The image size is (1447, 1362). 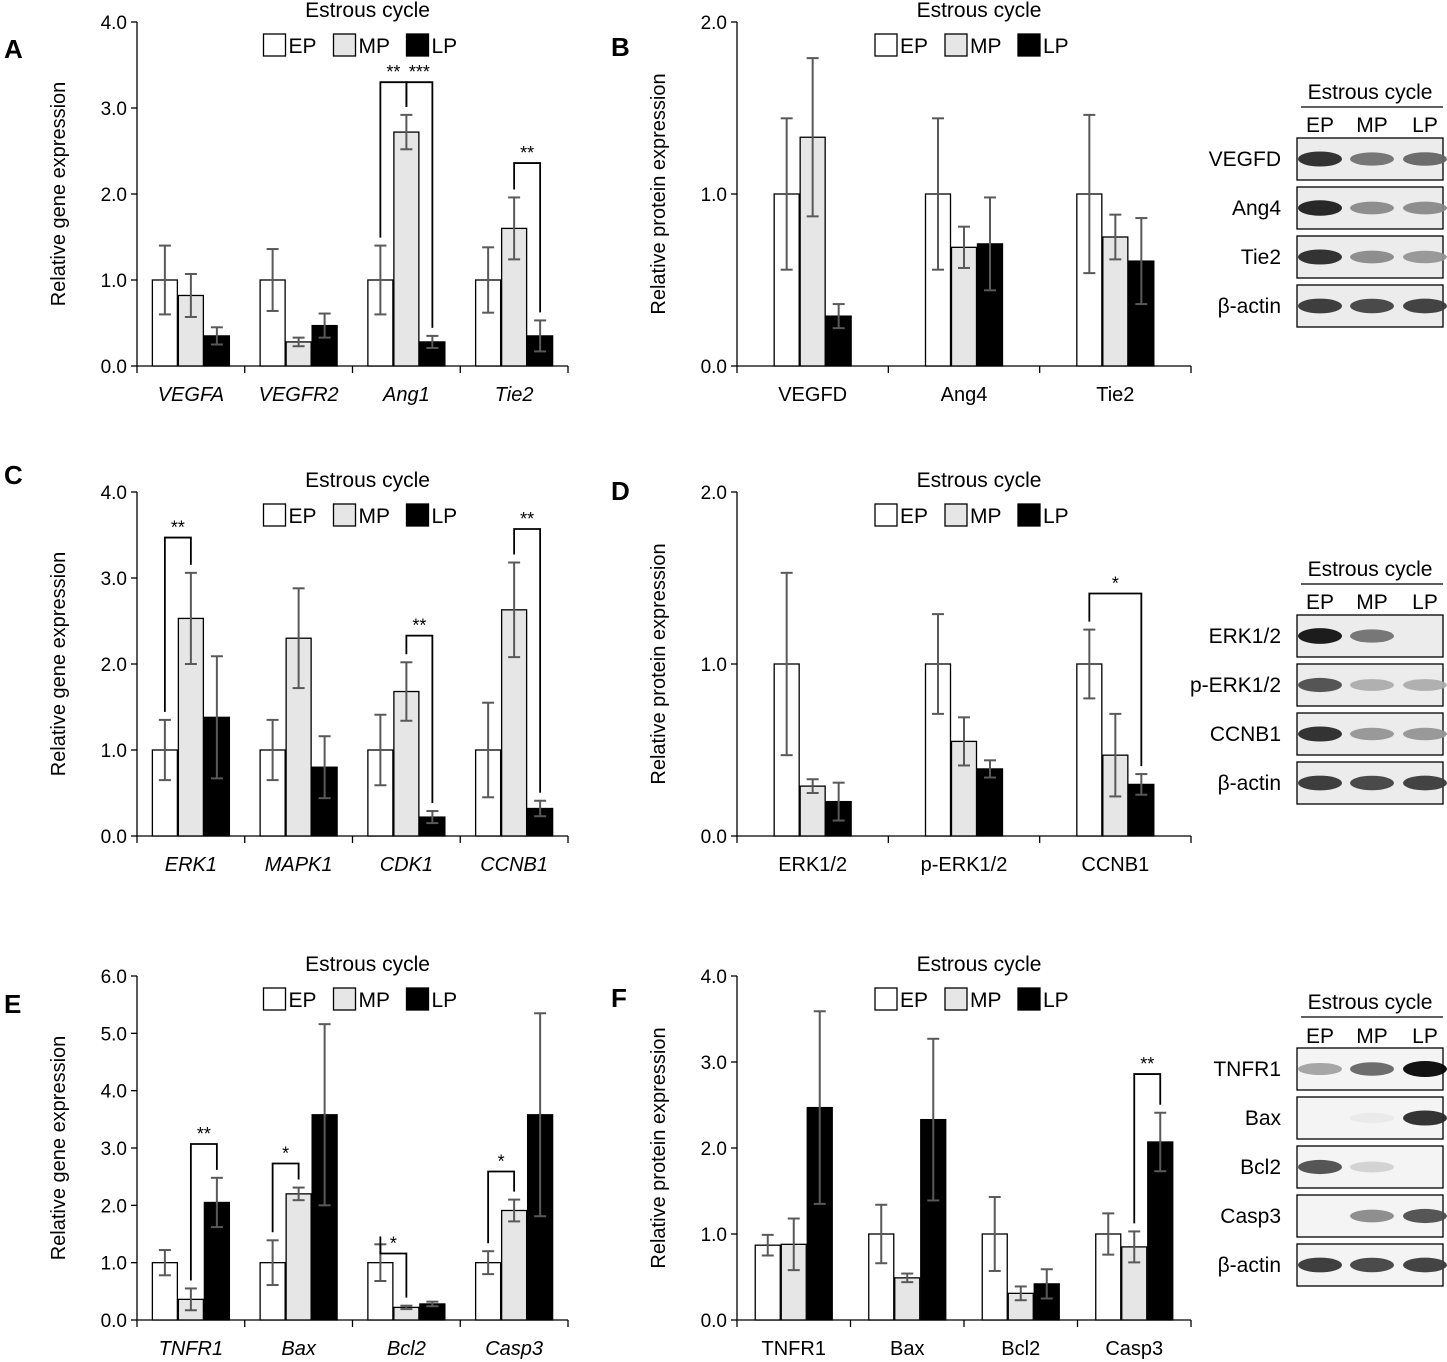 I want to click on panel-letter: F, so click(x=619, y=998).